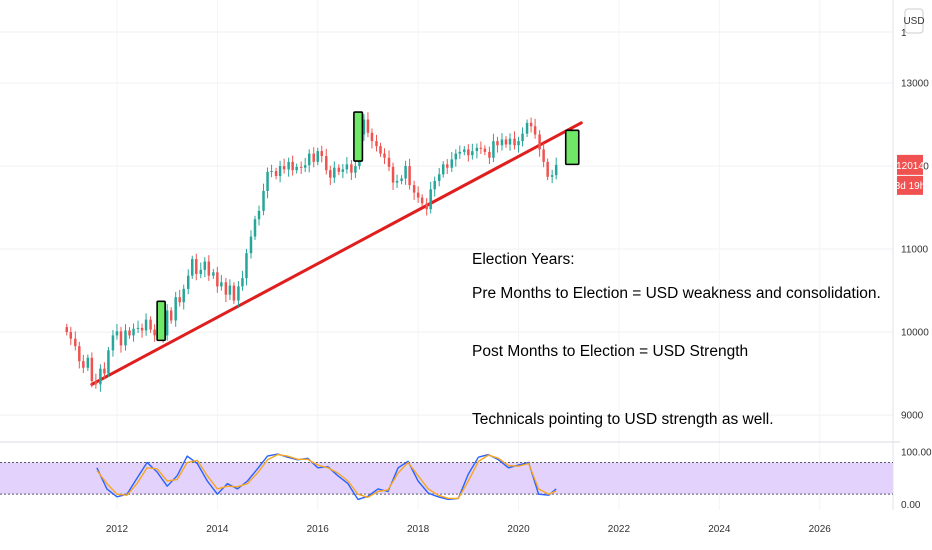 This screenshot has height=550, width=932. Describe the element at coordinates (117, 529) in the screenshot. I see `x-tick-label: 2012` at that location.